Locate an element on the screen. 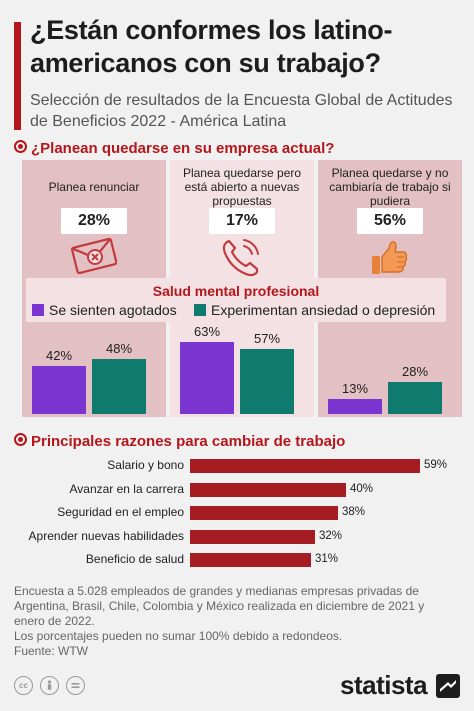 The image size is (474, 711). cc-icon: cc is located at coordinates (23, 685).